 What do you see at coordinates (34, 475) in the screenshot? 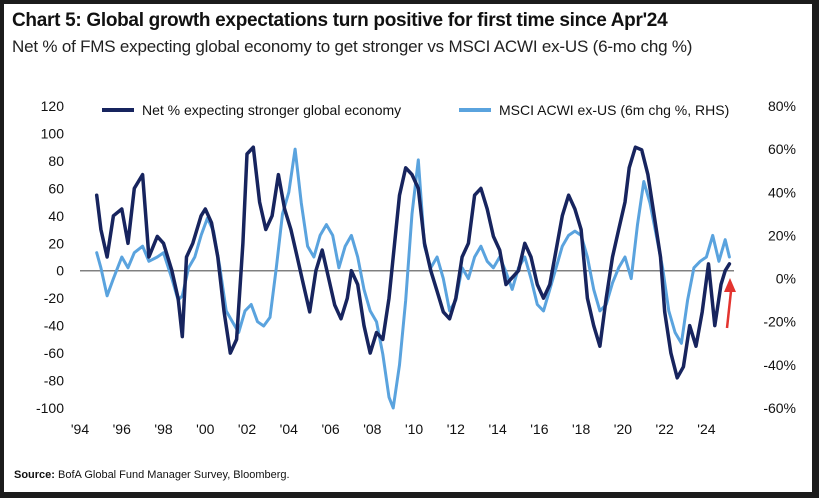
I see `source-label: Source:` at bounding box center [34, 475].